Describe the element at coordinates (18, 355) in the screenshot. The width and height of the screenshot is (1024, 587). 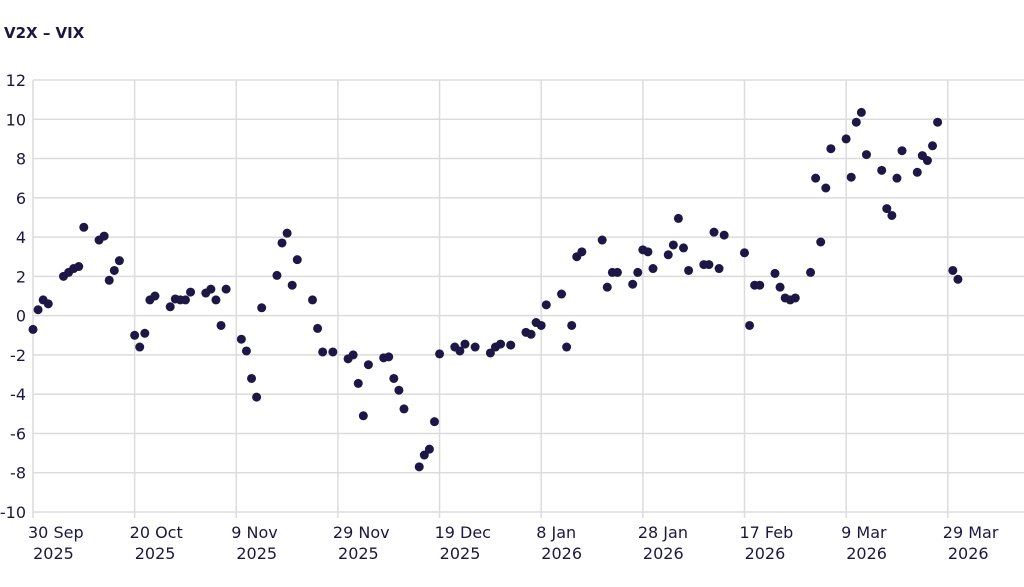
I see `y-tick-label: -2` at that location.